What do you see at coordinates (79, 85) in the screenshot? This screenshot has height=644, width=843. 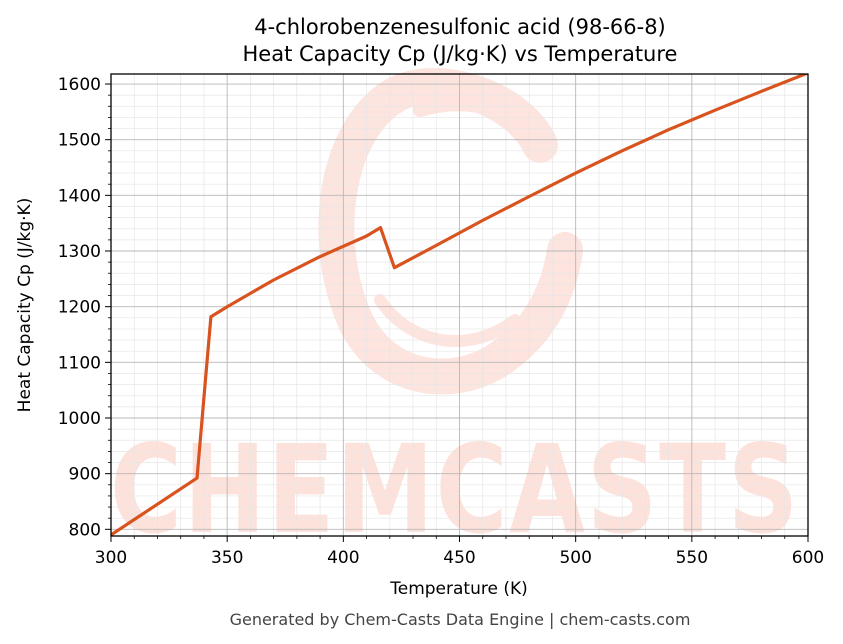 I see `y-tick-label: 1600` at bounding box center [79, 85].